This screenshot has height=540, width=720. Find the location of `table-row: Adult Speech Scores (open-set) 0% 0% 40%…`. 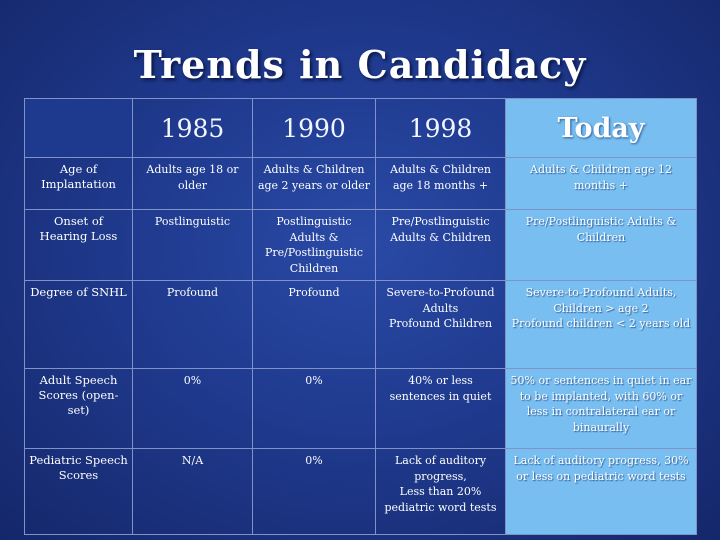

table-row: Adult Speech Scores (open-set) 0% 0% 40%… is located at coordinates (360, 408).